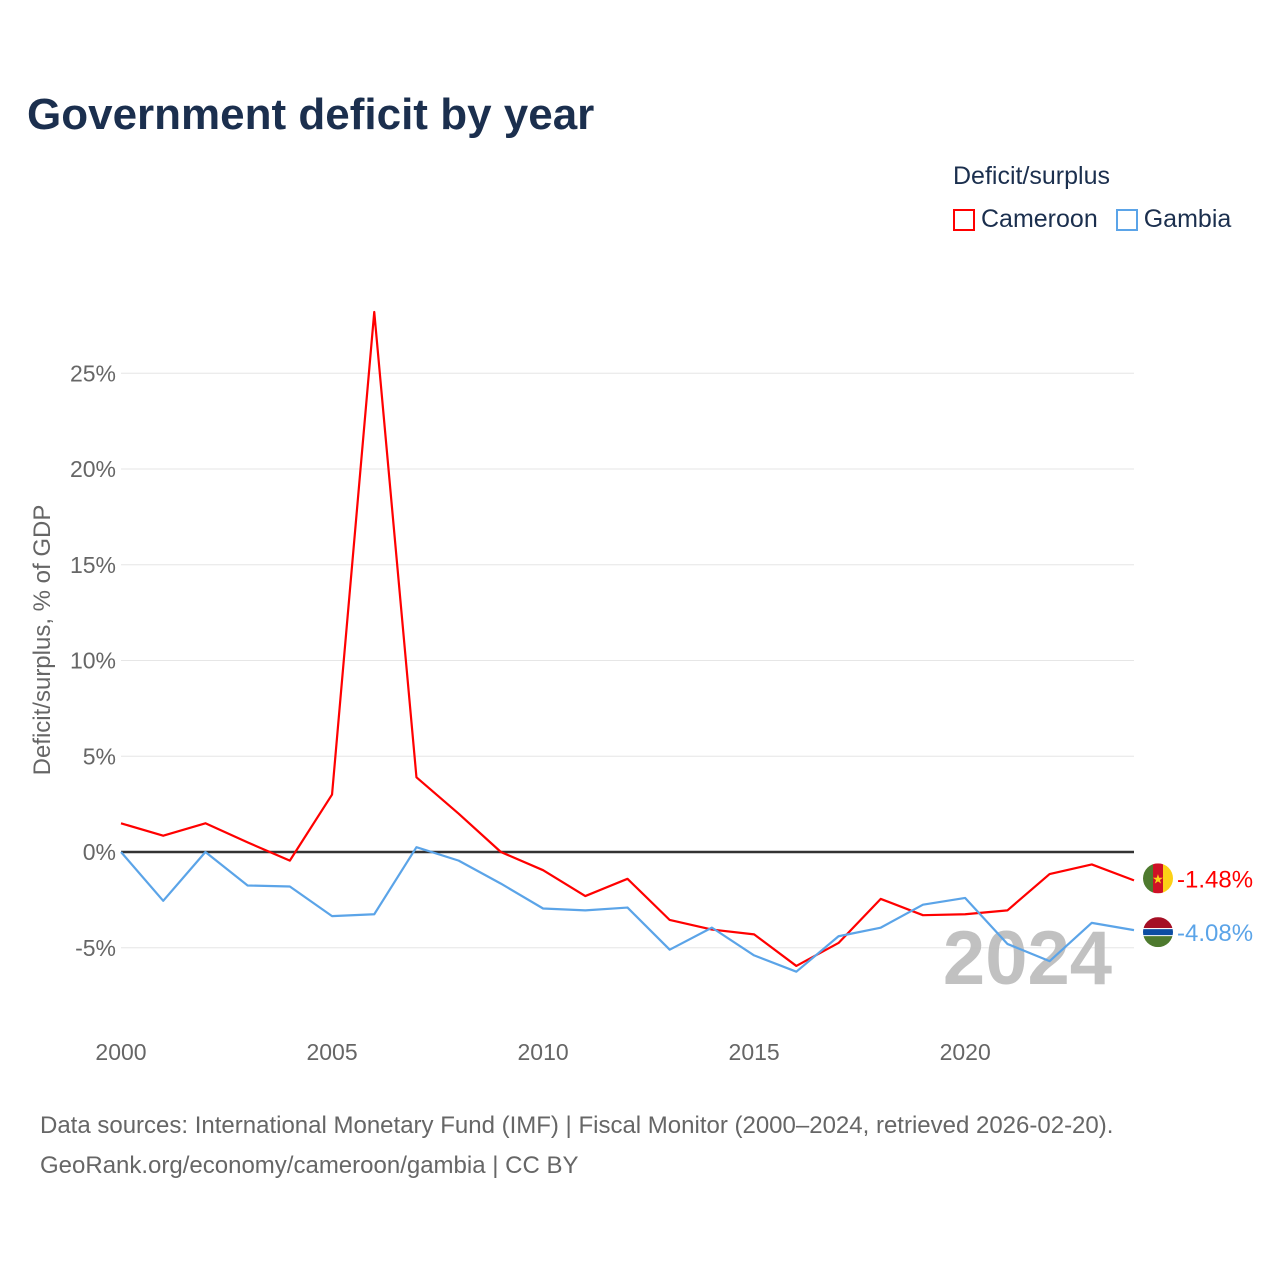 This screenshot has width=1280, height=1280. Describe the element at coordinates (754, 1052) in the screenshot. I see `x-tick-label: 2015` at that location.